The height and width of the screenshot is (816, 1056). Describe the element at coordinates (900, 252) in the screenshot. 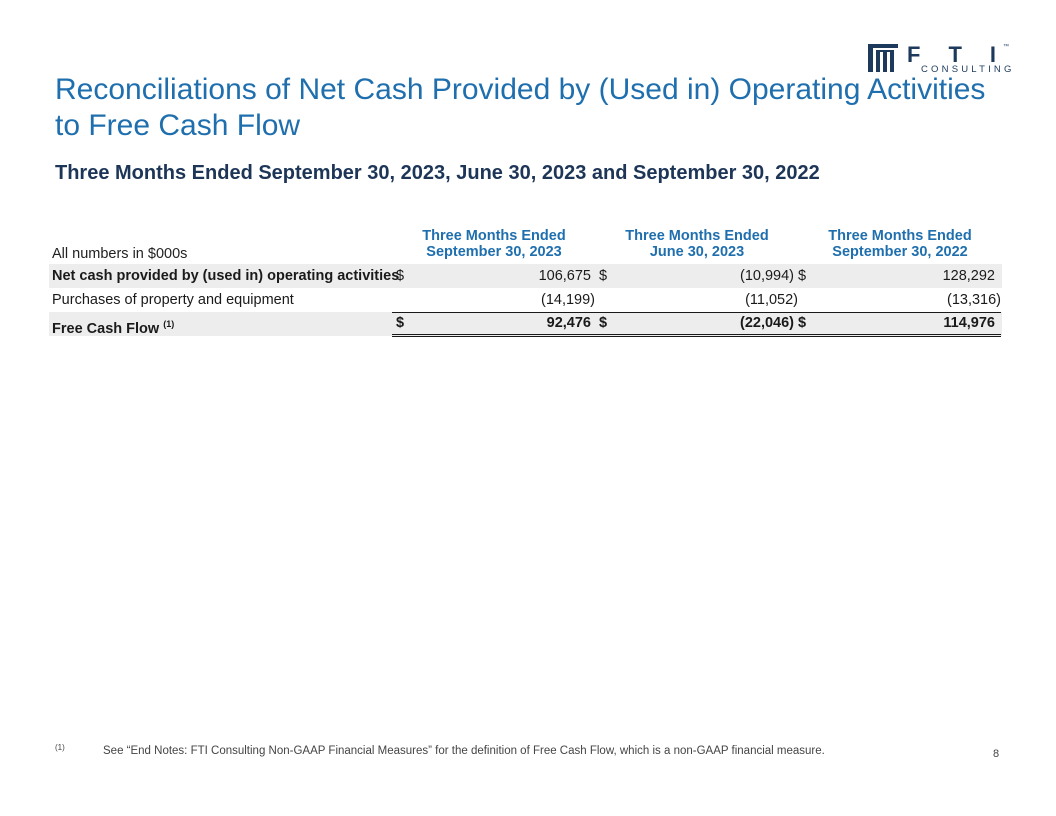

I see `column-header-line2: September 30, 2022` at that location.